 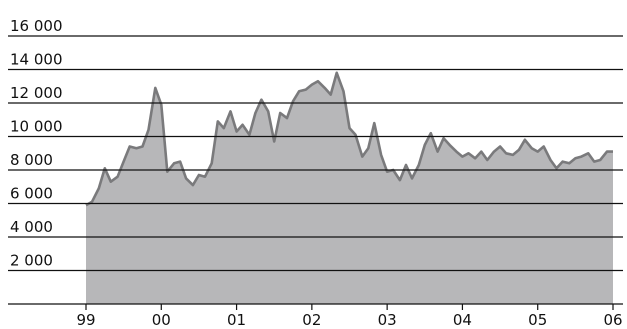 What do you see at coordinates (462, 320) in the screenshot?
I see `x-tick-label: 04` at bounding box center [462, 320].